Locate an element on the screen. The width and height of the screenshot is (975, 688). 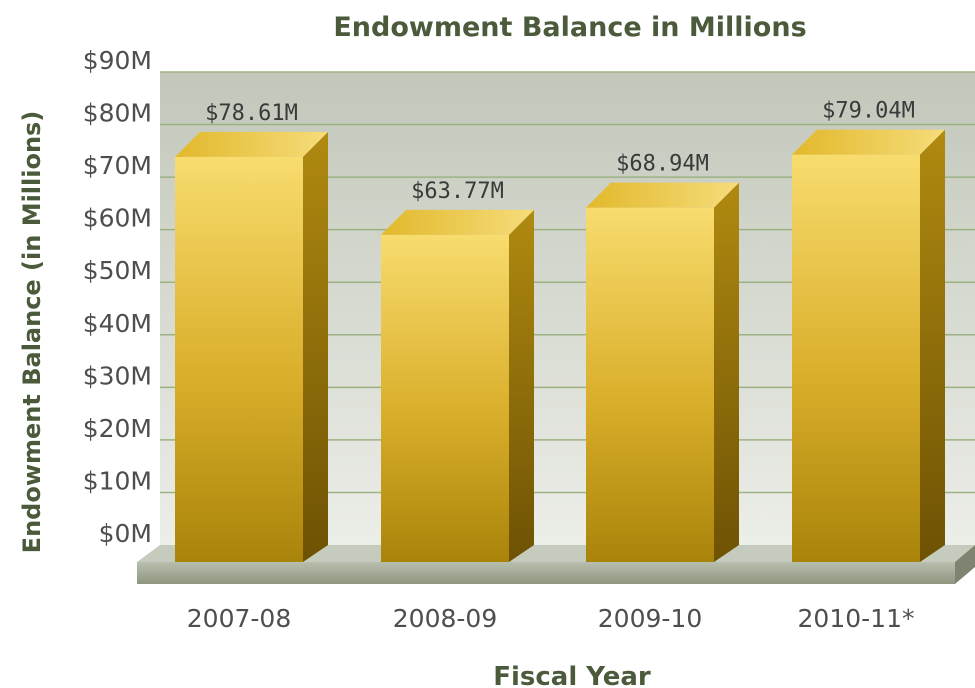
x-tick-label: 2008-09 is located at coordinates (445, 618).